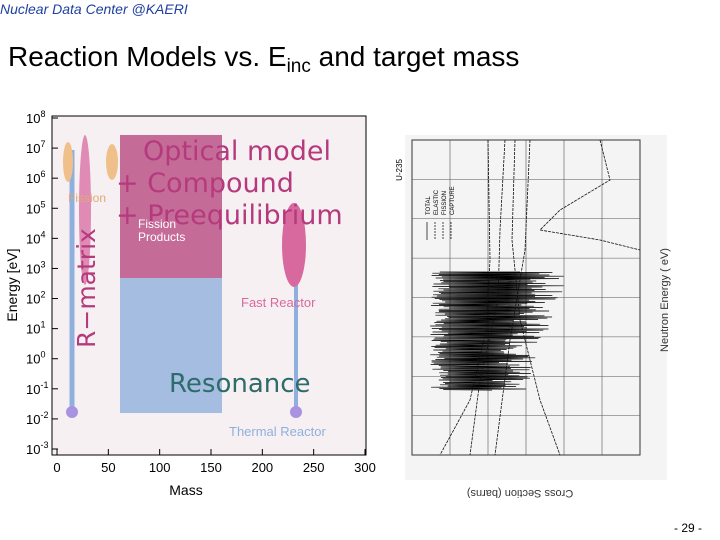 The image size is (720, 540). I want to click on x-tick-label: 250, so click(314, 467).